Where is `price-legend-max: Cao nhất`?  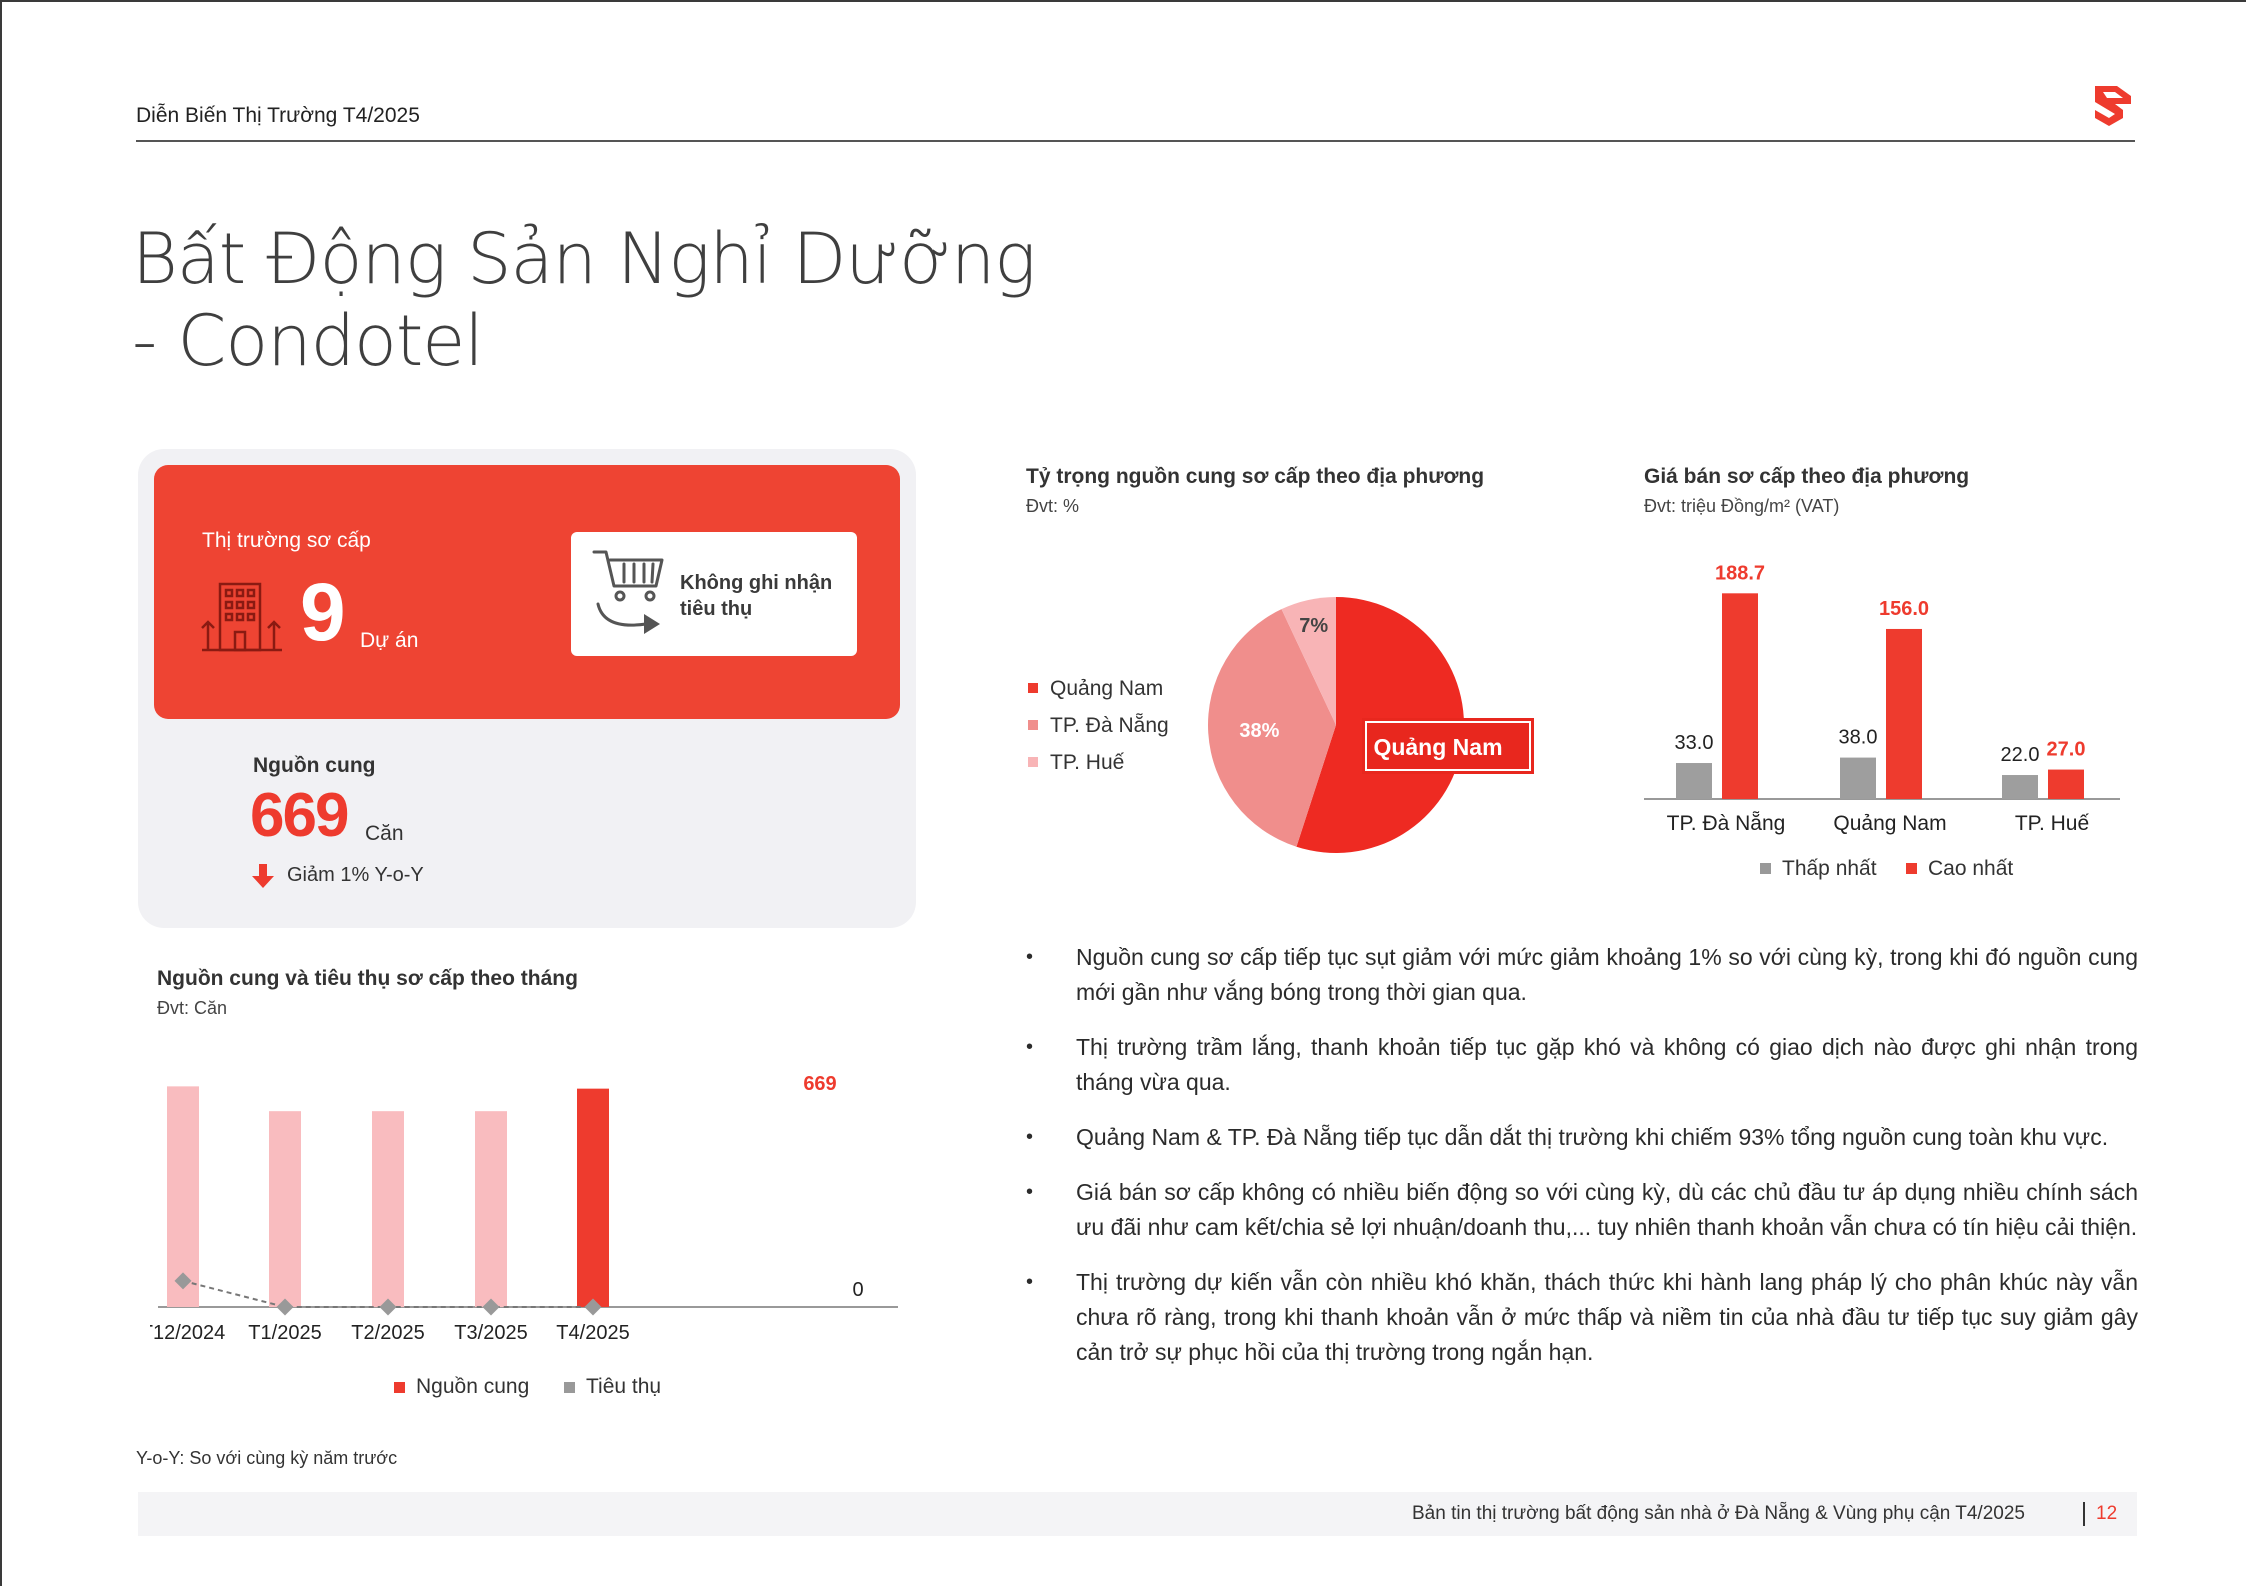
price-legend-max: Cao nhất is located at coordinates (1970, 868).